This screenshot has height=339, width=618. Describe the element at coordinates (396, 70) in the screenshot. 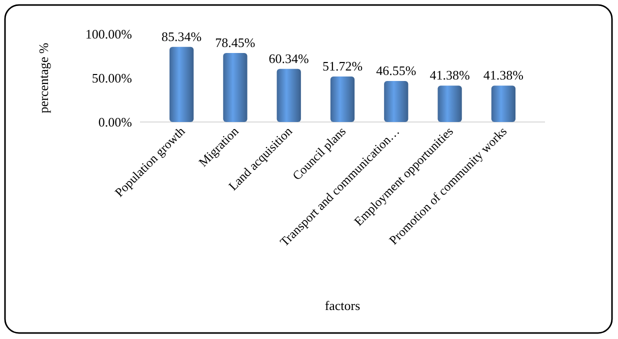

I see `data-label: 46.55%` at that location.